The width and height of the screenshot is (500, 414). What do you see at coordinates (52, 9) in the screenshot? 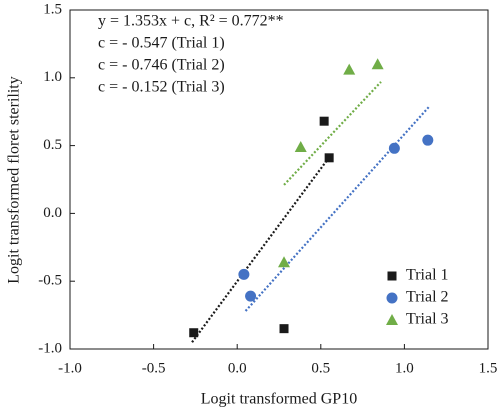
I see `y-tick-label: 1.5` at bounding box center [52, 9].